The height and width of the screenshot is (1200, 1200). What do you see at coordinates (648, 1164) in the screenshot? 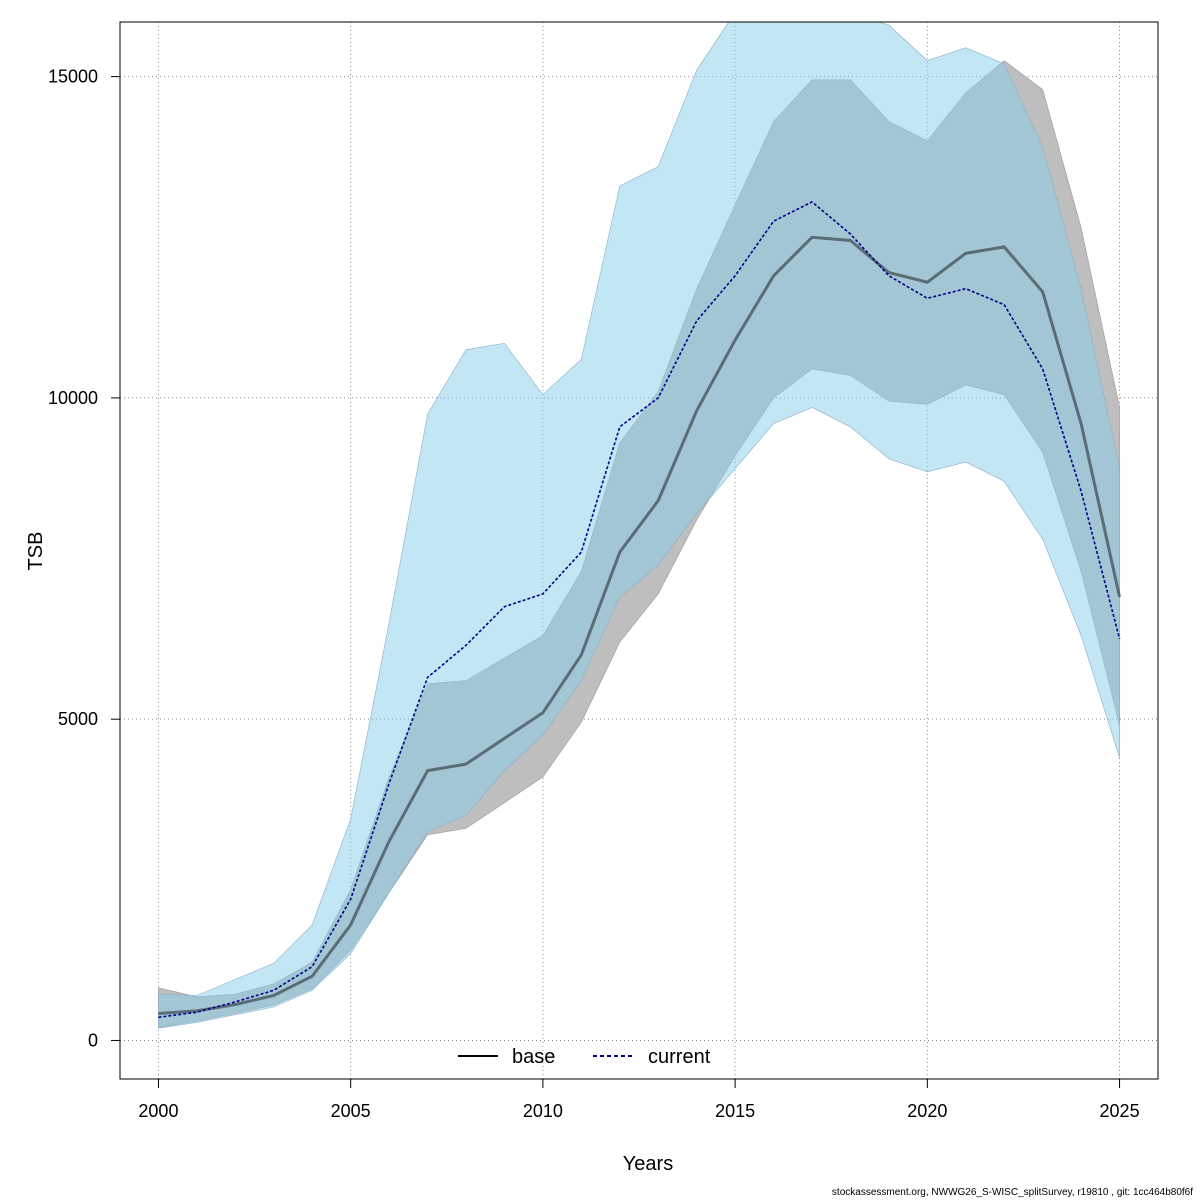
I see `x-axis-title: Years` at bounding box center [648, 1164].